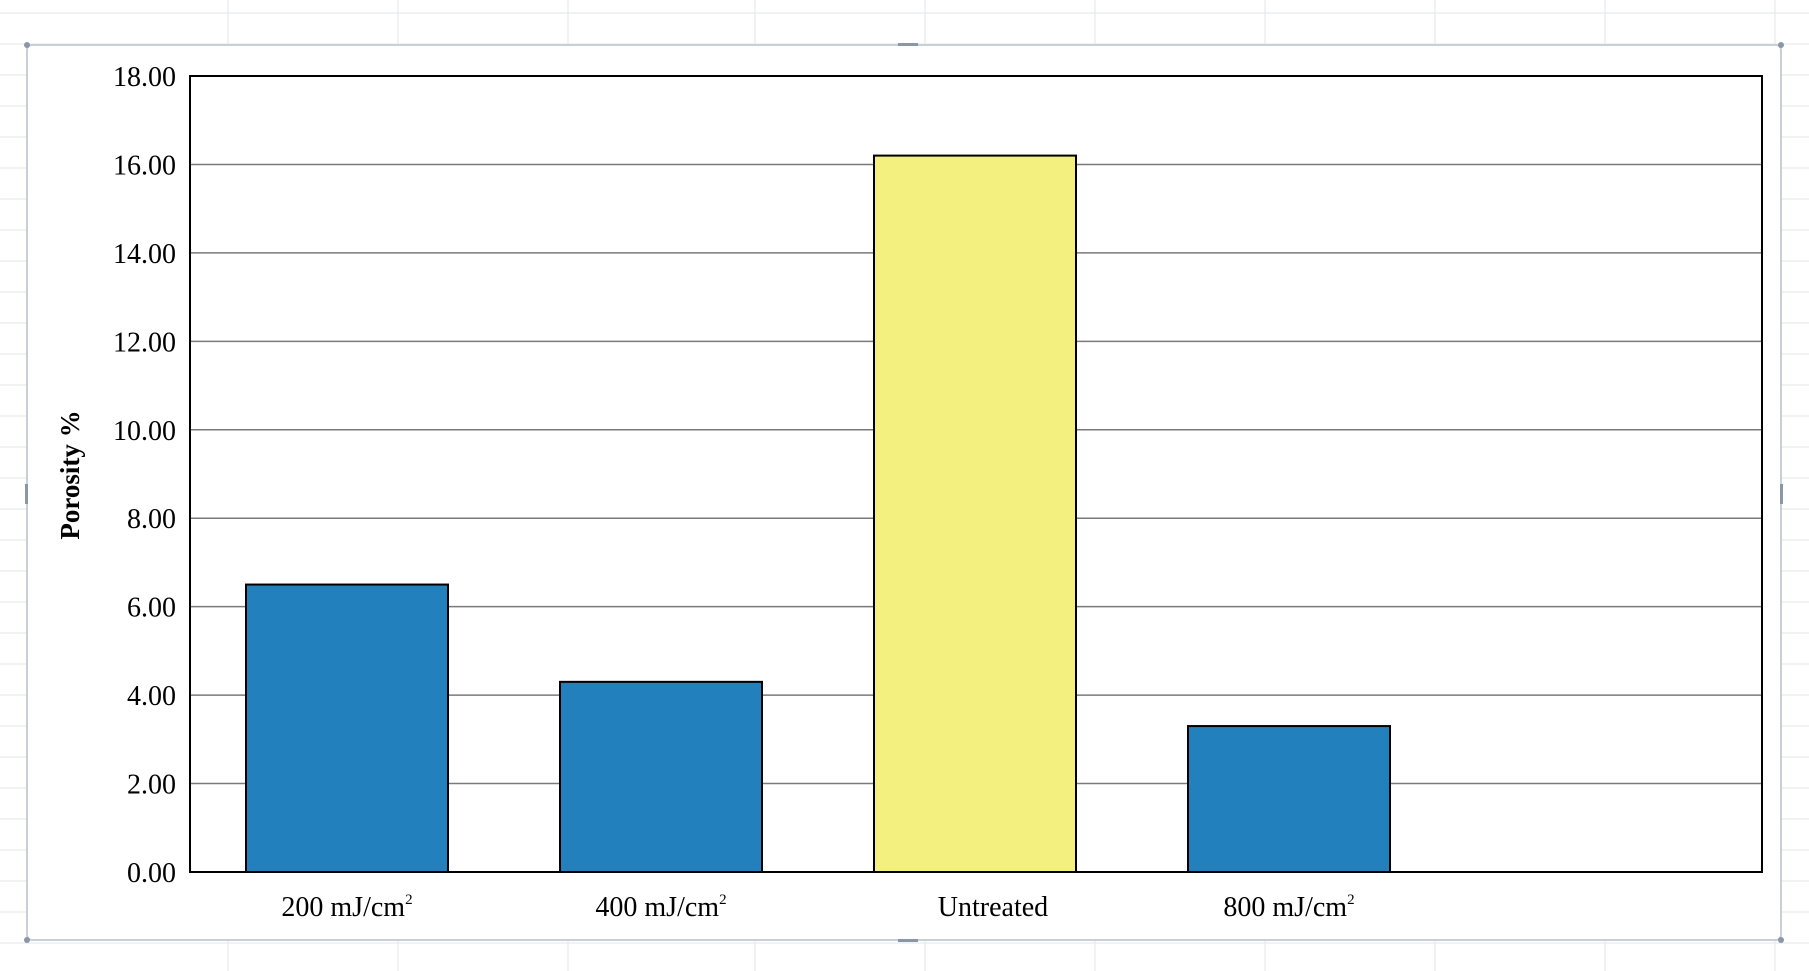 The image size is (1809, 971). Describe the element at coordinates (27, 940) in the screenshot. I see `resize-handle-bottom-left` at that location.